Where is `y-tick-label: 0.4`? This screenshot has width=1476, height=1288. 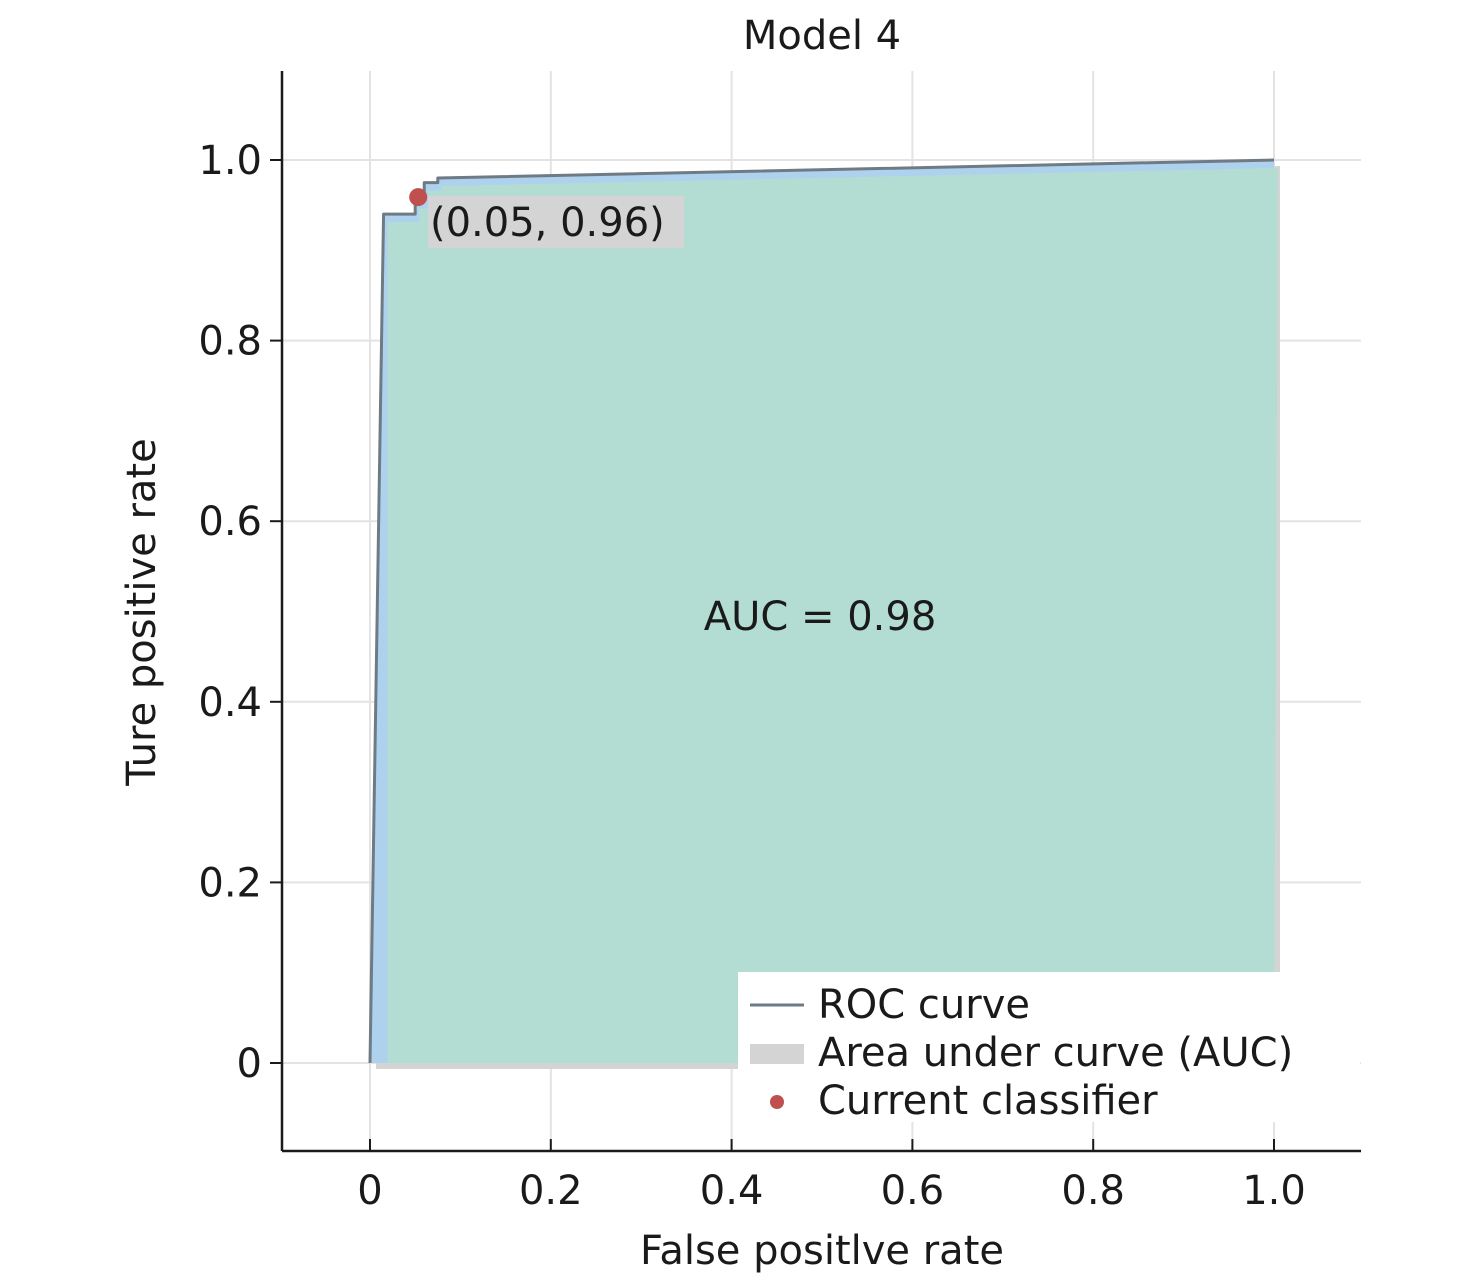 y-tick-label: 0.4 is located at coordinates (230, 703).